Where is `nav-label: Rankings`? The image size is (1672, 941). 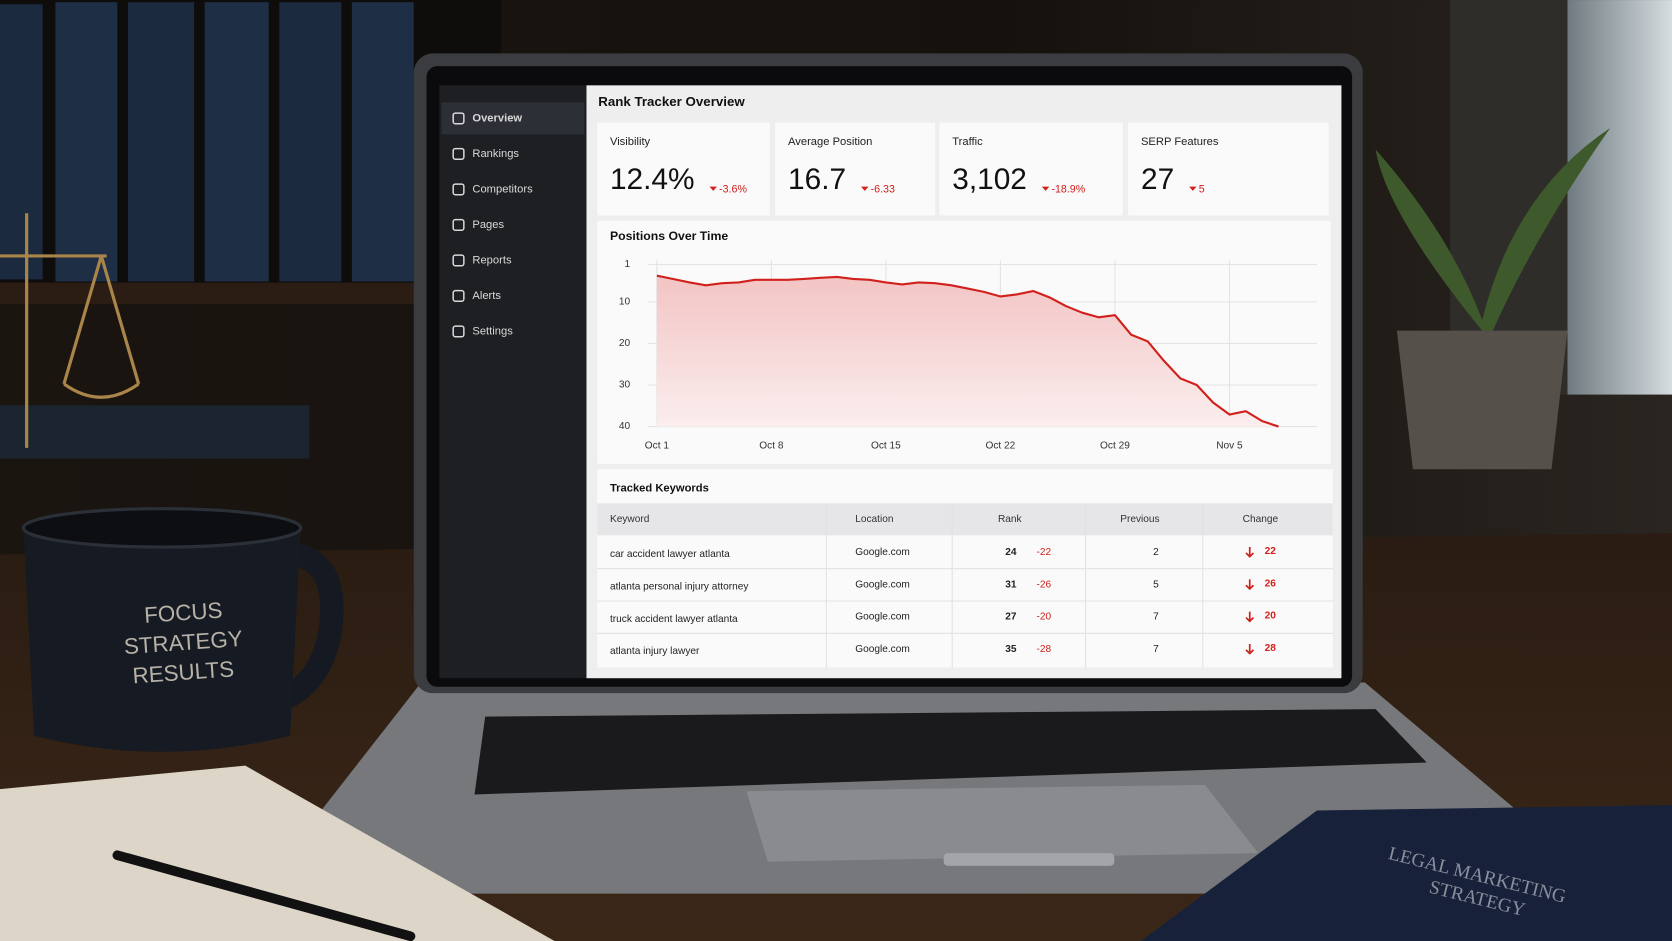
nav-label: Rankings is located at coordinates (495, 154).